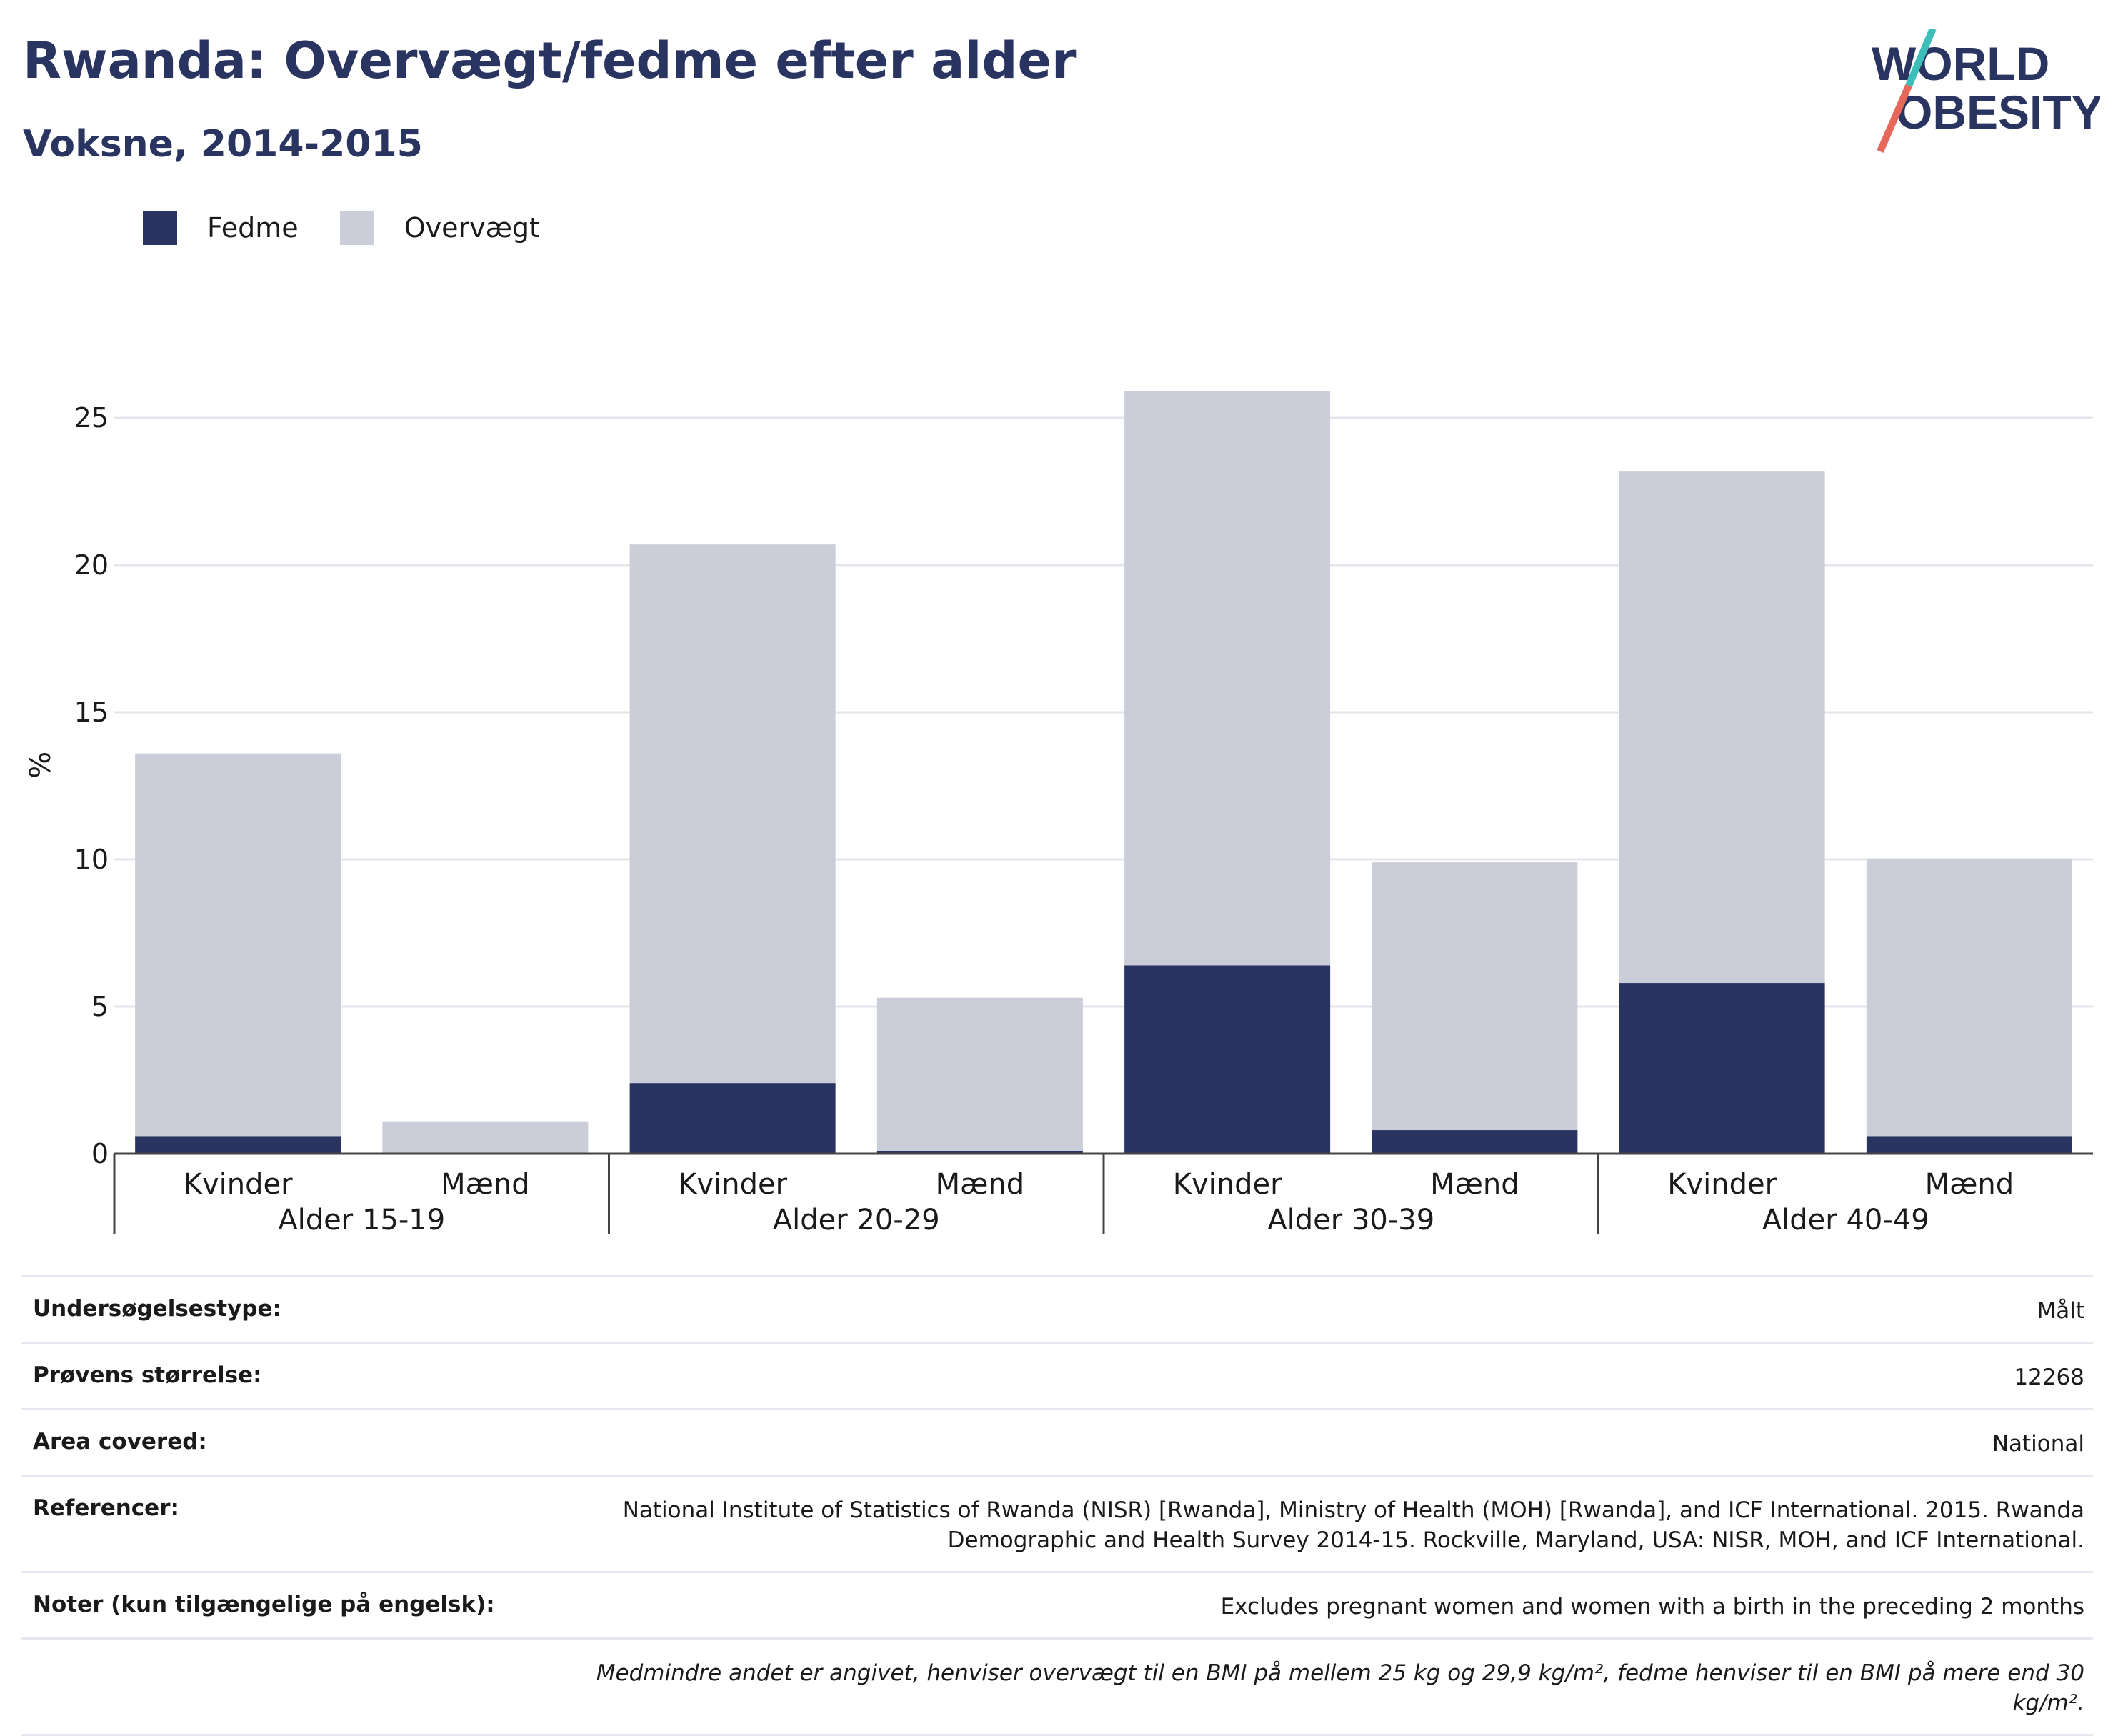  What do you see at coordinates (100, 1006) in the screenshot?
I see `y-tick-label: 5` at bounding box center [100, 1006].